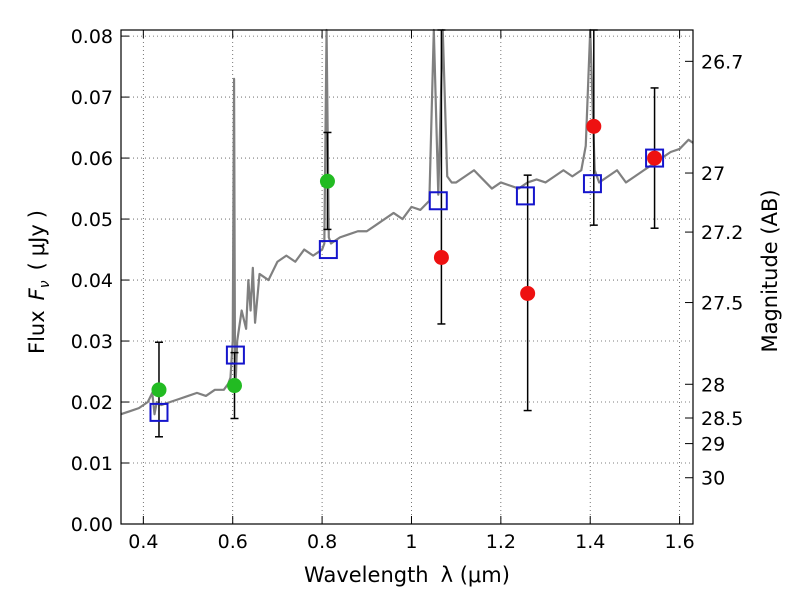 The width and height of the screenshot is (800, 600). I want to click on x-tick-label: 1.6, so click(679, 542).